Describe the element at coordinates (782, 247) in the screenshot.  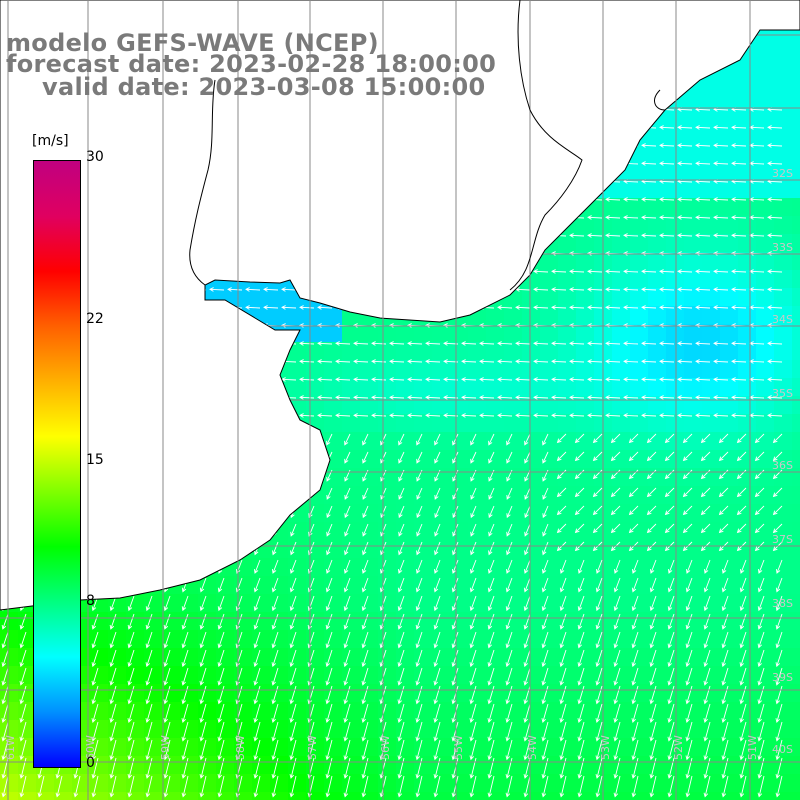
I see `lat-label: 33S` at that location.